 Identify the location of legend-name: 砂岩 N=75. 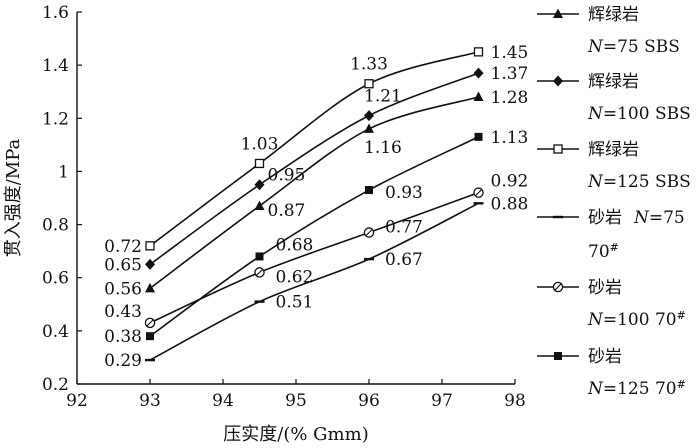
(636, 218).